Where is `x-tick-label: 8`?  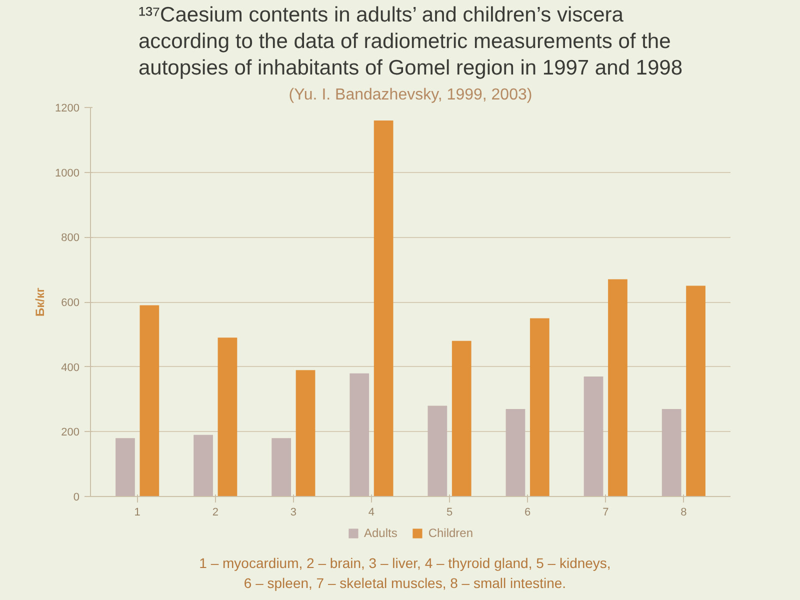 x-tick-label: 8 is located at coordinates (683, 512).